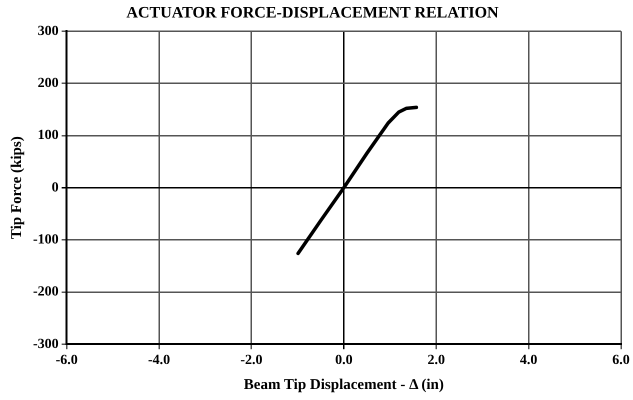 Image resolution: width=633 pixels, height=400 pixels. I want to click on y-tick-label: -100, so click(45, 240).